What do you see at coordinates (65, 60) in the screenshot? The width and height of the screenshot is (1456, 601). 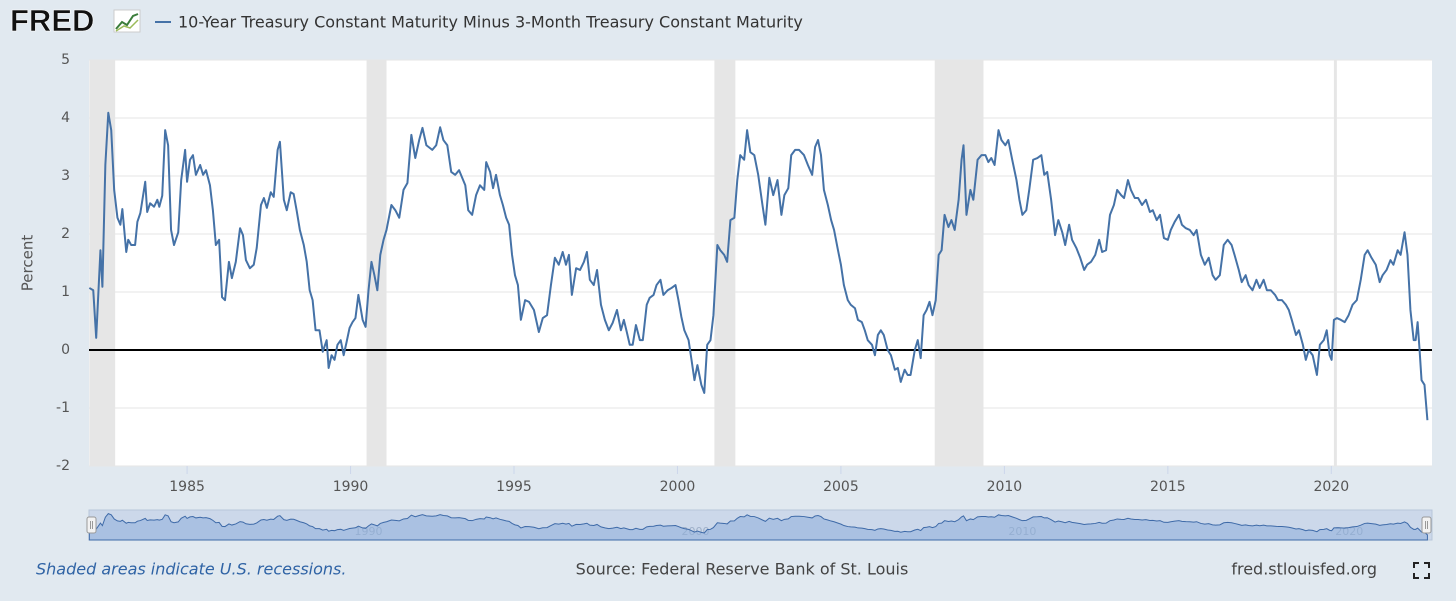 I see `y-tick-label: 5` at bounding box center [65, 60].